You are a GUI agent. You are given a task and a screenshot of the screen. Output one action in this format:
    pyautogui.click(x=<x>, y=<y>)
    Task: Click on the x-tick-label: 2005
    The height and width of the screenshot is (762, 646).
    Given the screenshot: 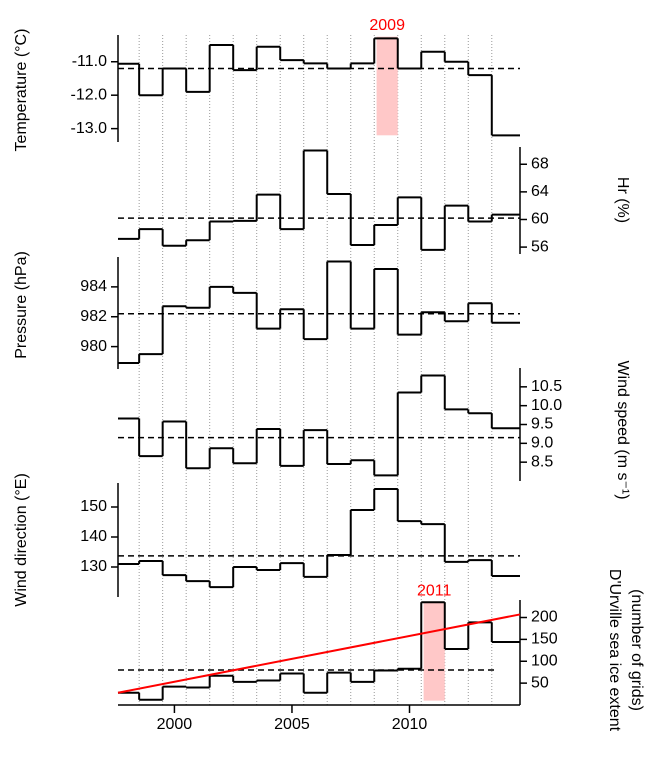 What is the action you would take?
    pyautogui.click(x=292, y=724)
    